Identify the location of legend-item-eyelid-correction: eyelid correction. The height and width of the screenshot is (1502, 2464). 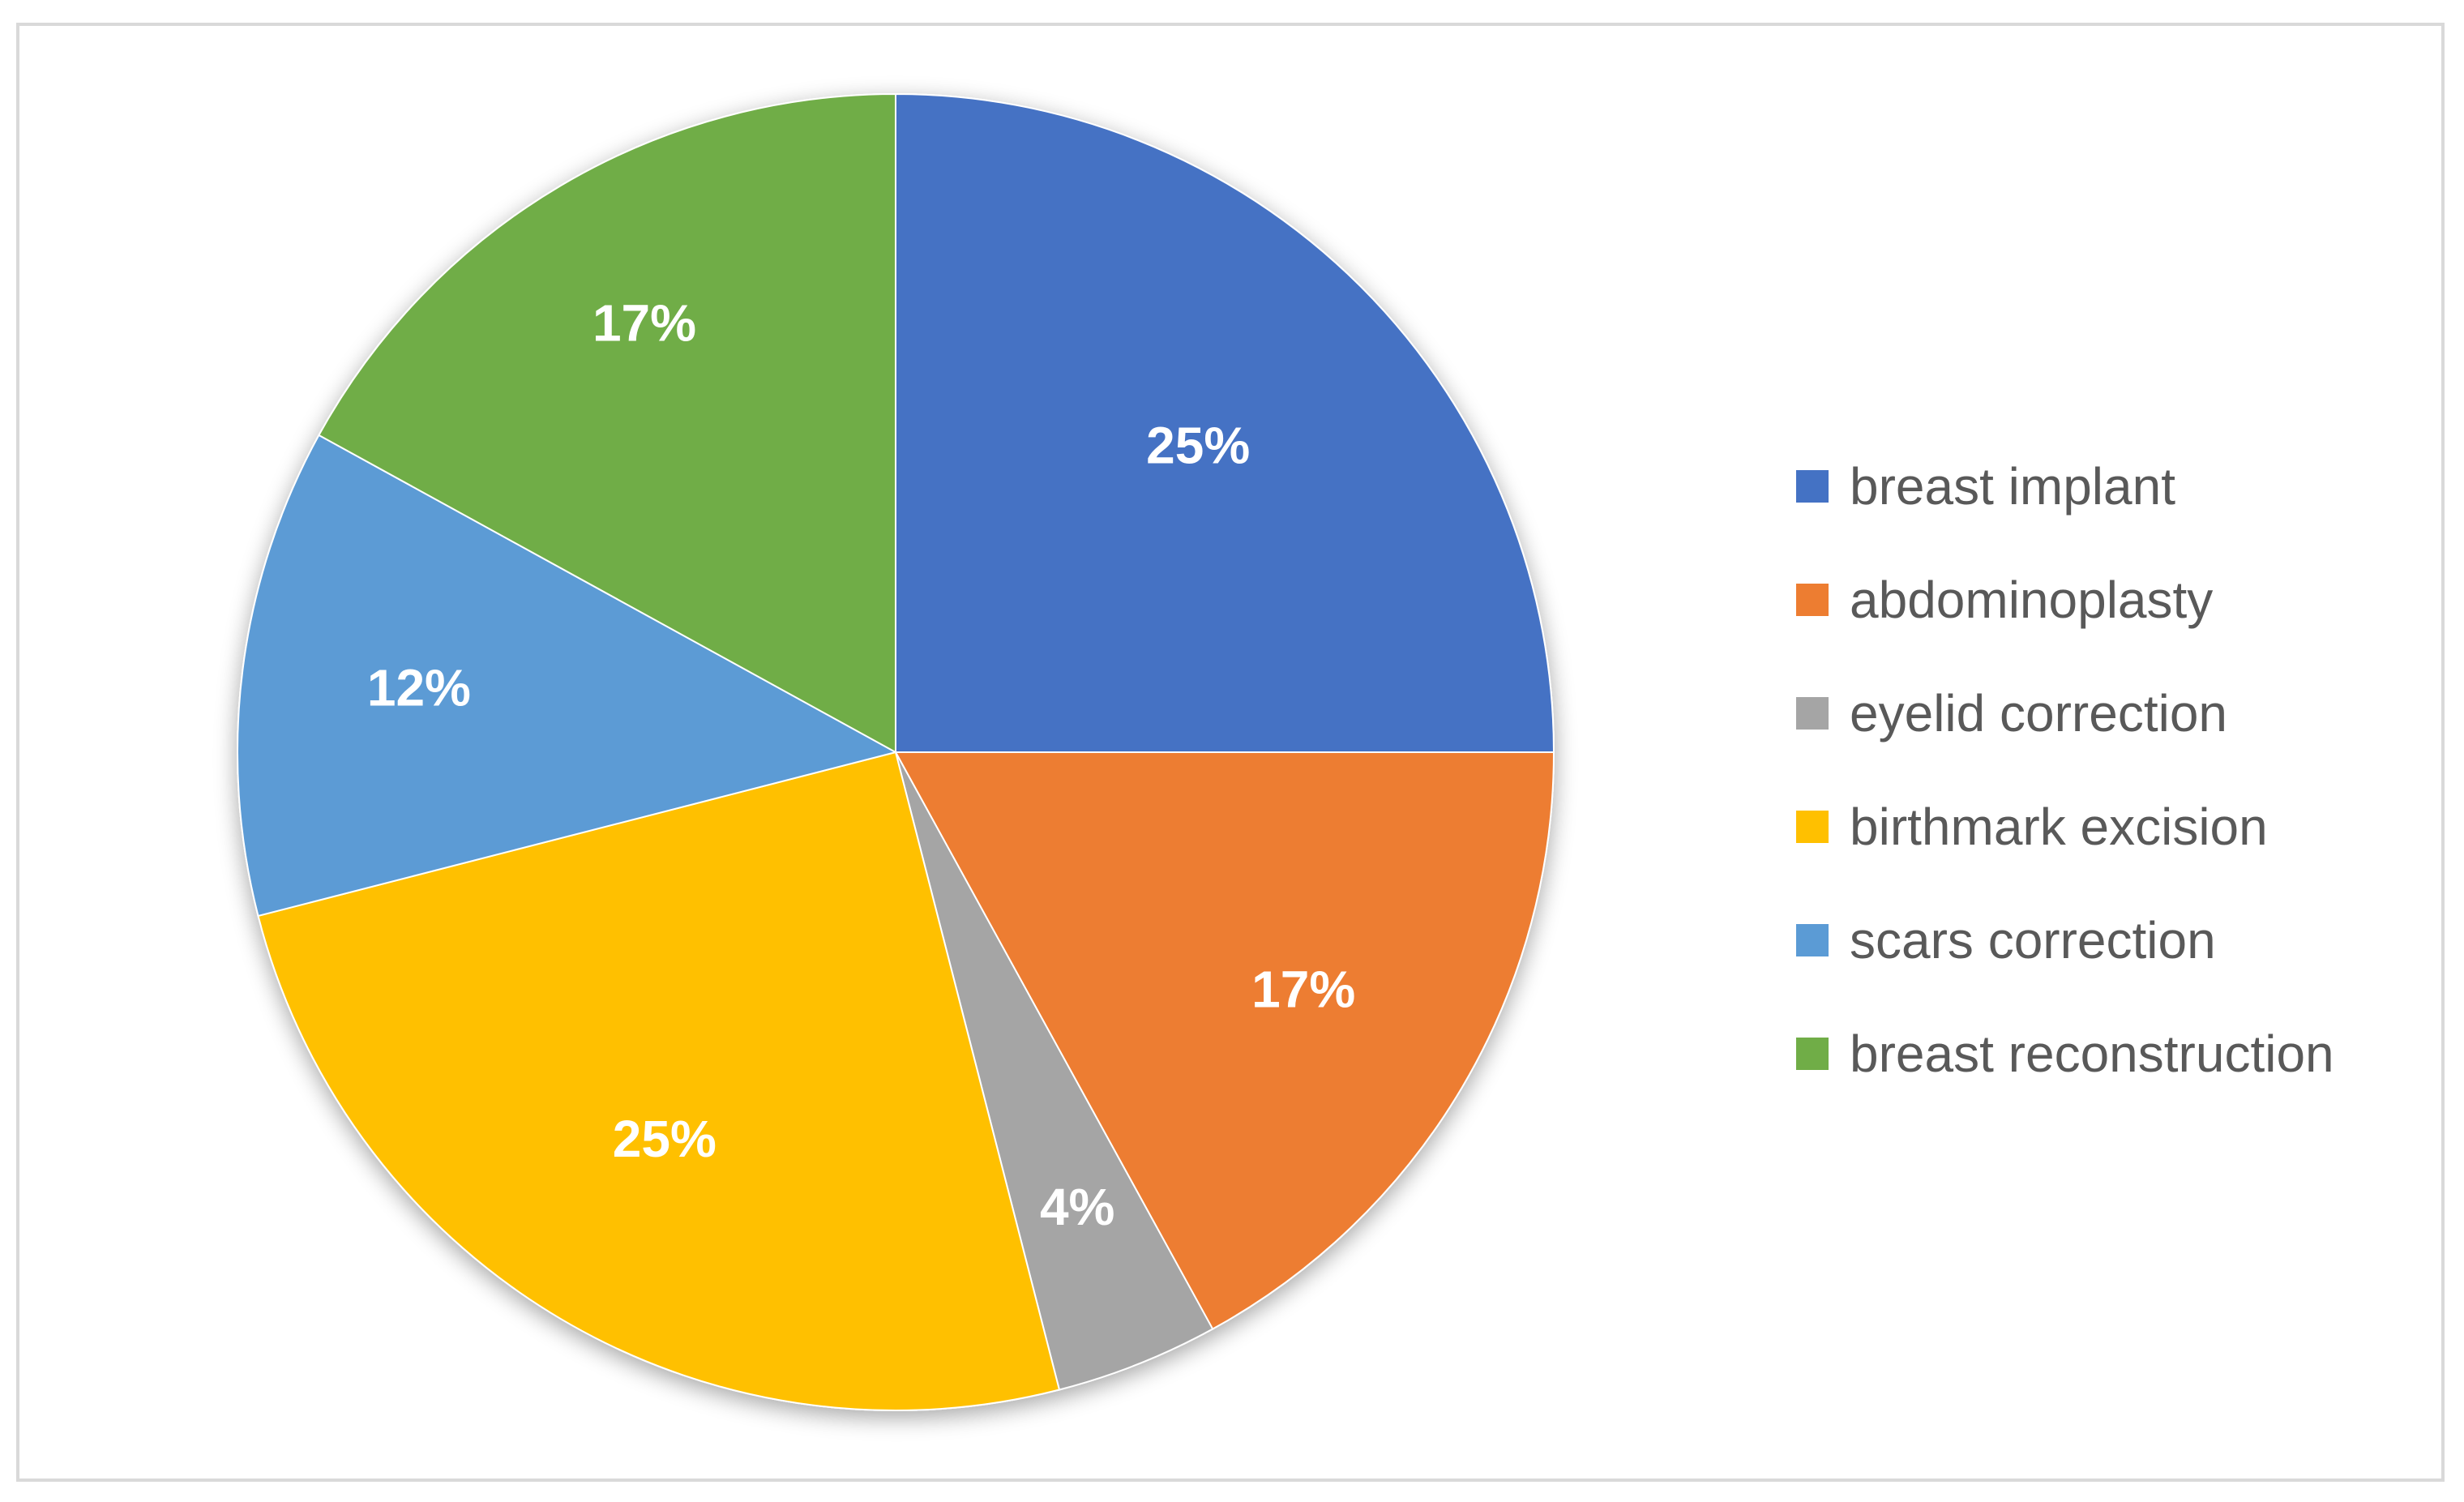
(2065, 713).